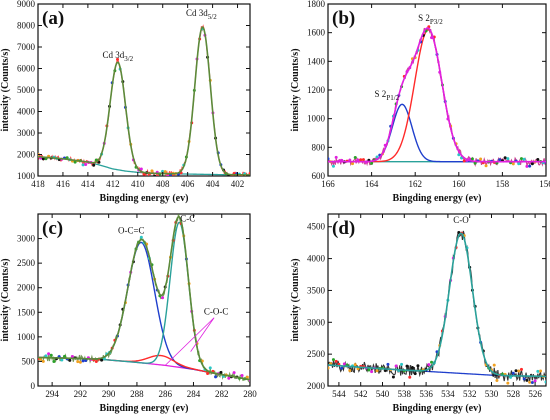 This screenshot has height=420, width=550. What do you see at coordinates (405, 394) in the screenshot?
I see `x-tick-label: 538` at bounding box center [405, 394].